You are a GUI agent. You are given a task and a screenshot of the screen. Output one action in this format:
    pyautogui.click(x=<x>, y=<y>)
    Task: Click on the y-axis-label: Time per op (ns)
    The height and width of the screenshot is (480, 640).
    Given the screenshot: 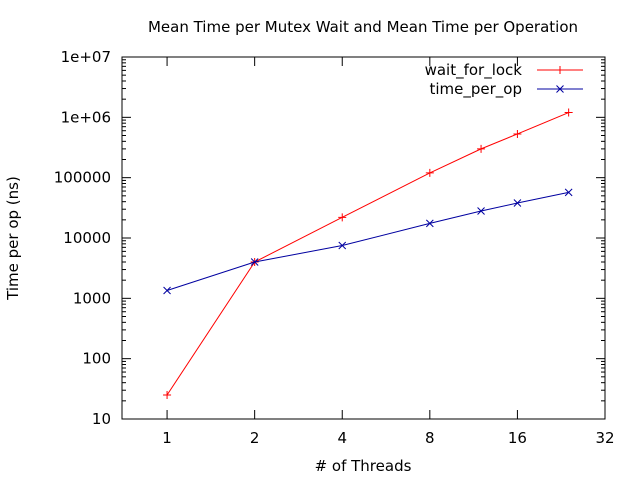 What is the action you would take?
    pyautogui.click(x=13, y=238)
    